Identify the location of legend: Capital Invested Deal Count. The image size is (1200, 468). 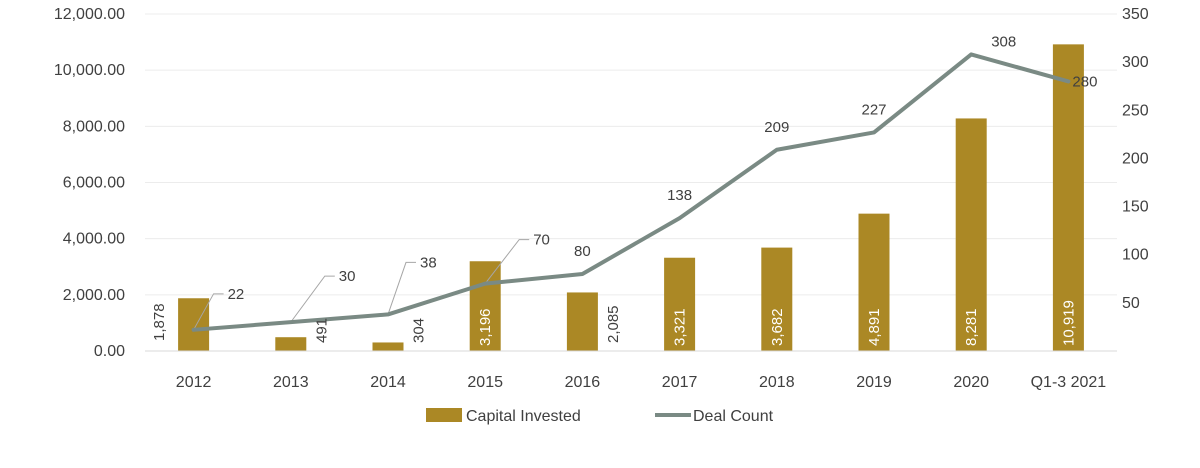
(600, 416).